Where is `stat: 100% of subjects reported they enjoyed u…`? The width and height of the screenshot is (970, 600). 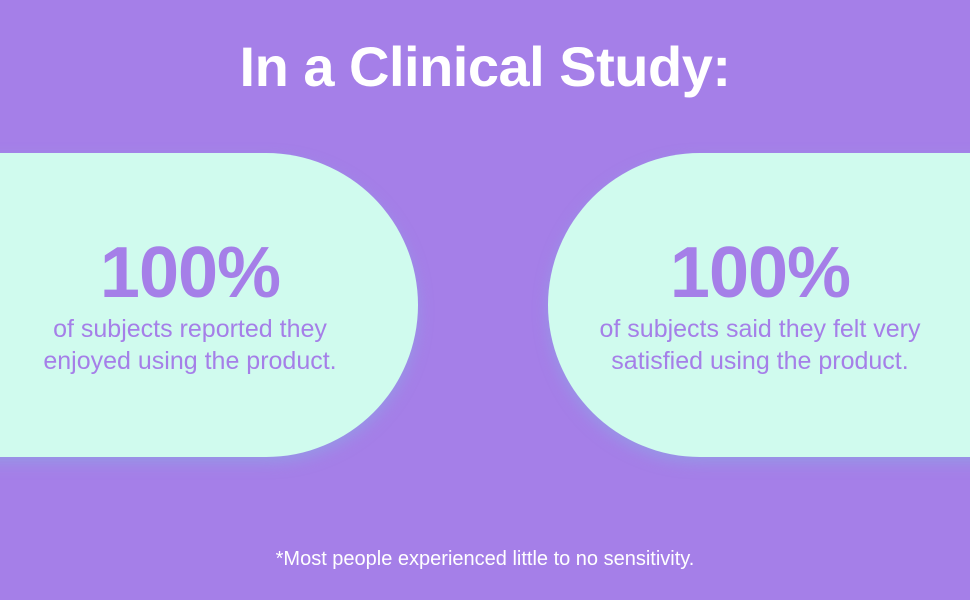
stat: 100% of subjects reported they enjoyed u… is located at coordinates (190, 305).